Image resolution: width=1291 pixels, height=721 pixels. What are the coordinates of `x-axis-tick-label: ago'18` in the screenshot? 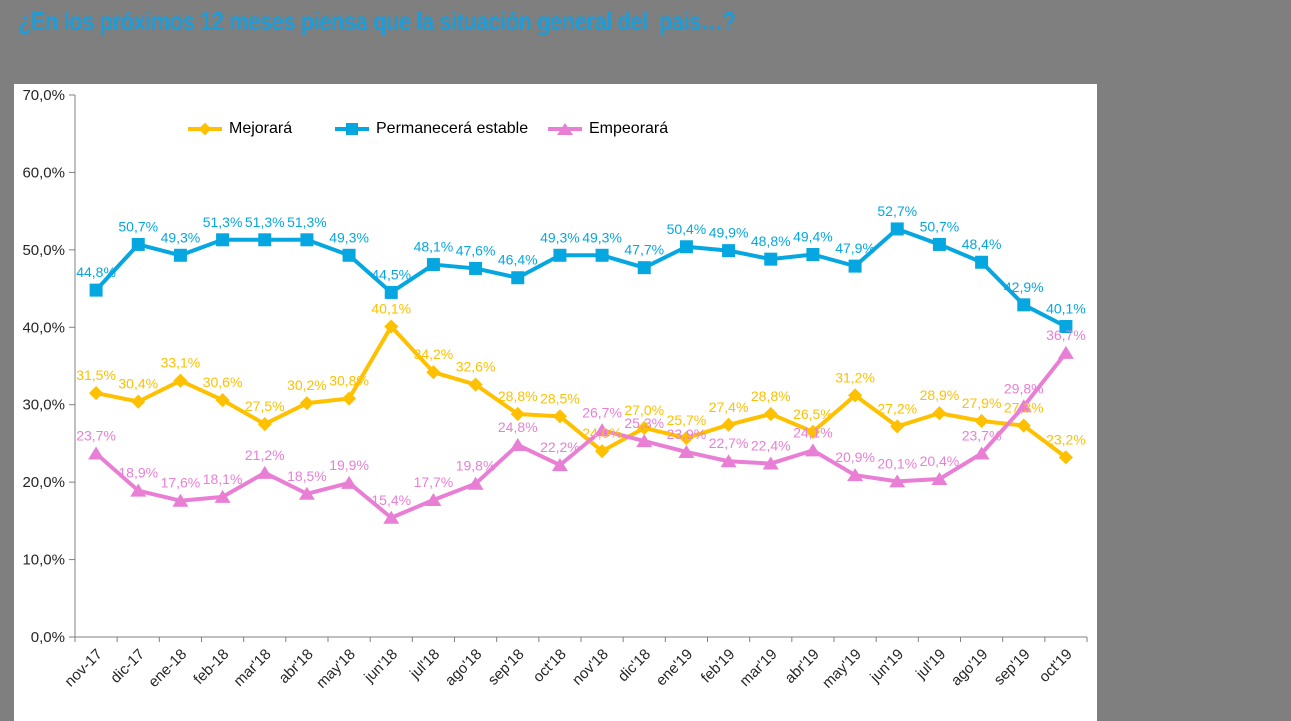 It's located at (464, 668).